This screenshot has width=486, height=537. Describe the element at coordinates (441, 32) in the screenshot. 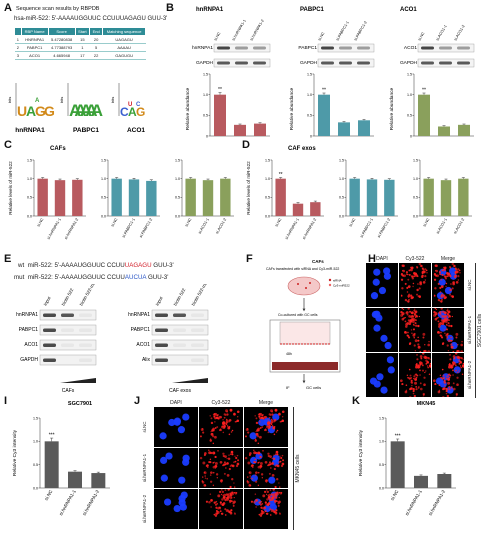

I see `lane-label: si.ACO1-1` at that location.